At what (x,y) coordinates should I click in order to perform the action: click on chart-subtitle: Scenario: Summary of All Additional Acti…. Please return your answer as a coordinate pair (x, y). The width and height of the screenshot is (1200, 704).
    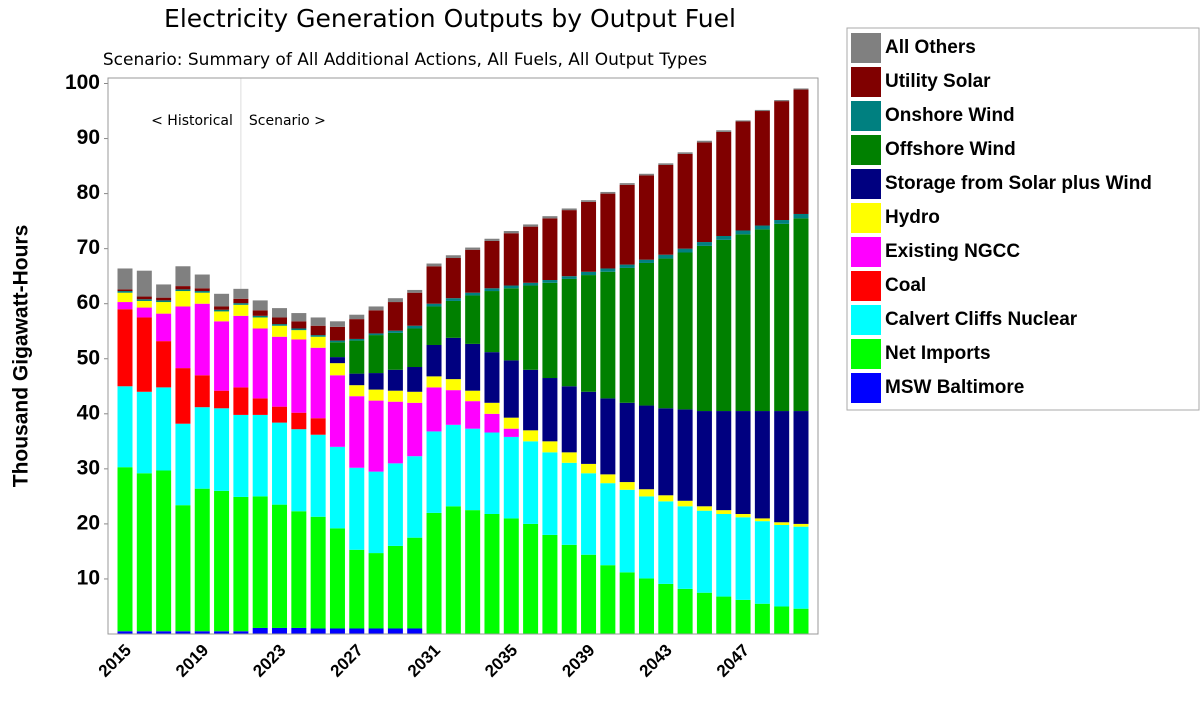
    Looking at the image, I should click on (405, 60).